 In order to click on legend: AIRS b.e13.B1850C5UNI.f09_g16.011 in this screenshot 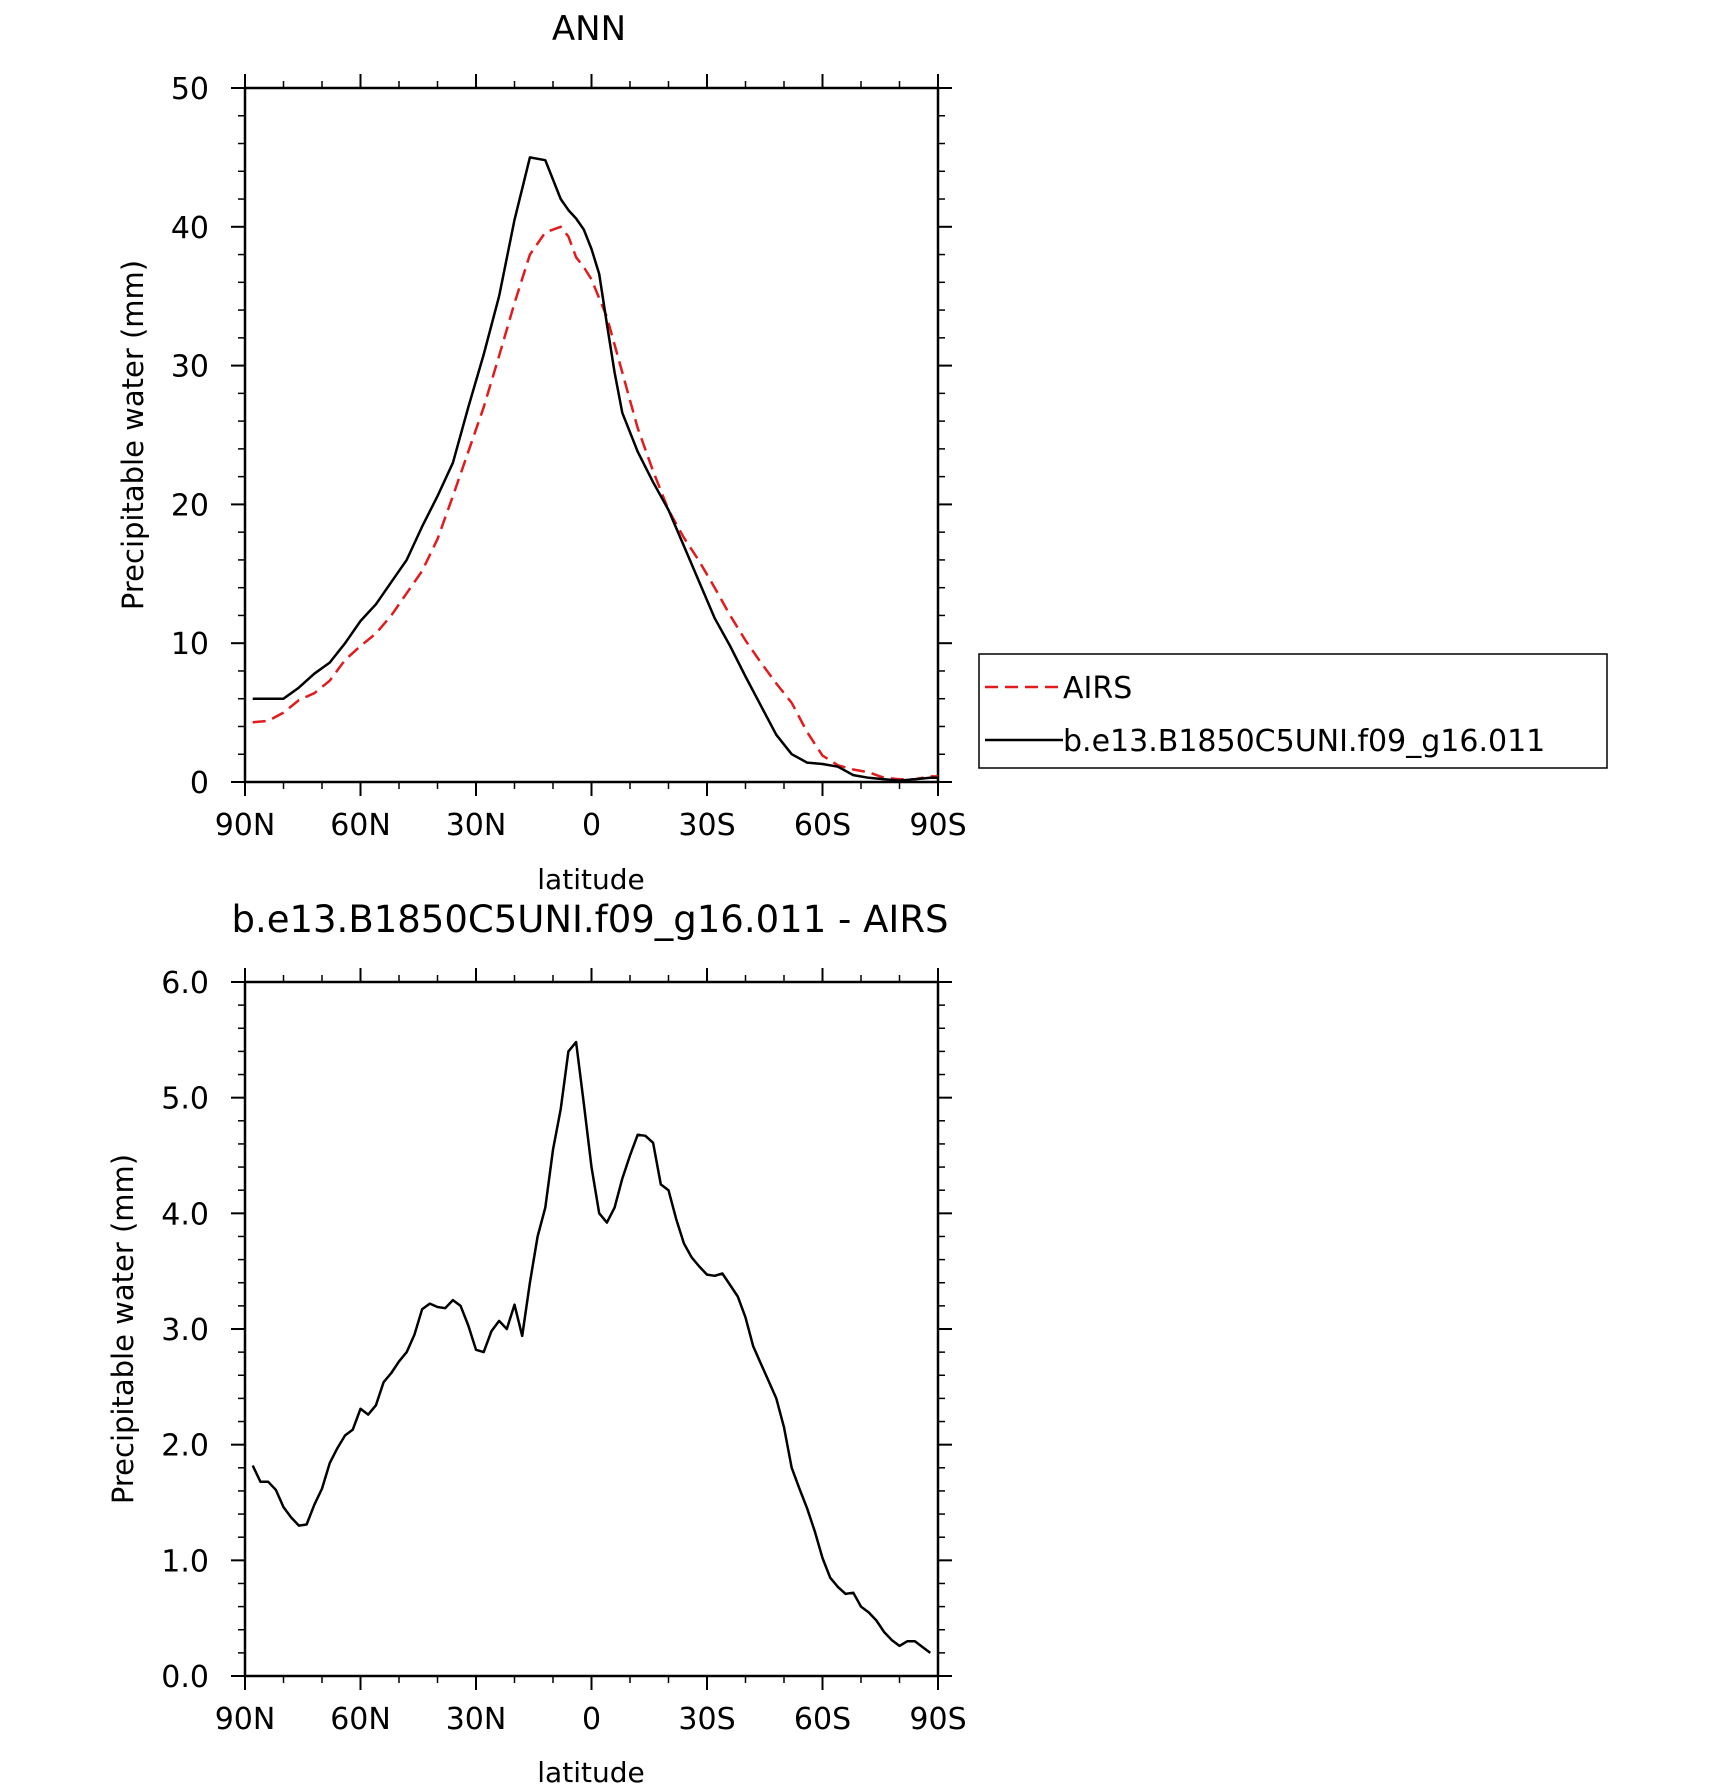, I will do `click(1293, 711)`.